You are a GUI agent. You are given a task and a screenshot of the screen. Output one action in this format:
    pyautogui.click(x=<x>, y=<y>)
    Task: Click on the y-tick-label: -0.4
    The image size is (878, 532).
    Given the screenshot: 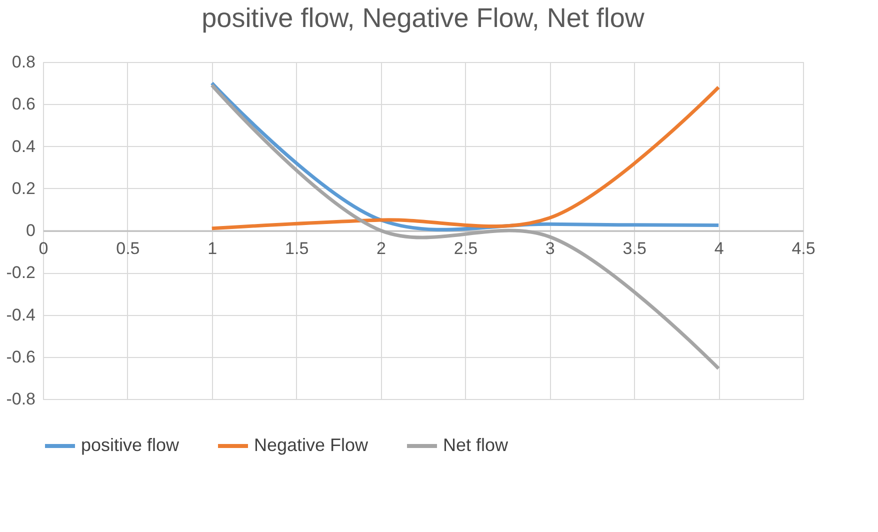 What is the action you would take?
    pyautogui.click(x=21, y=314)
    